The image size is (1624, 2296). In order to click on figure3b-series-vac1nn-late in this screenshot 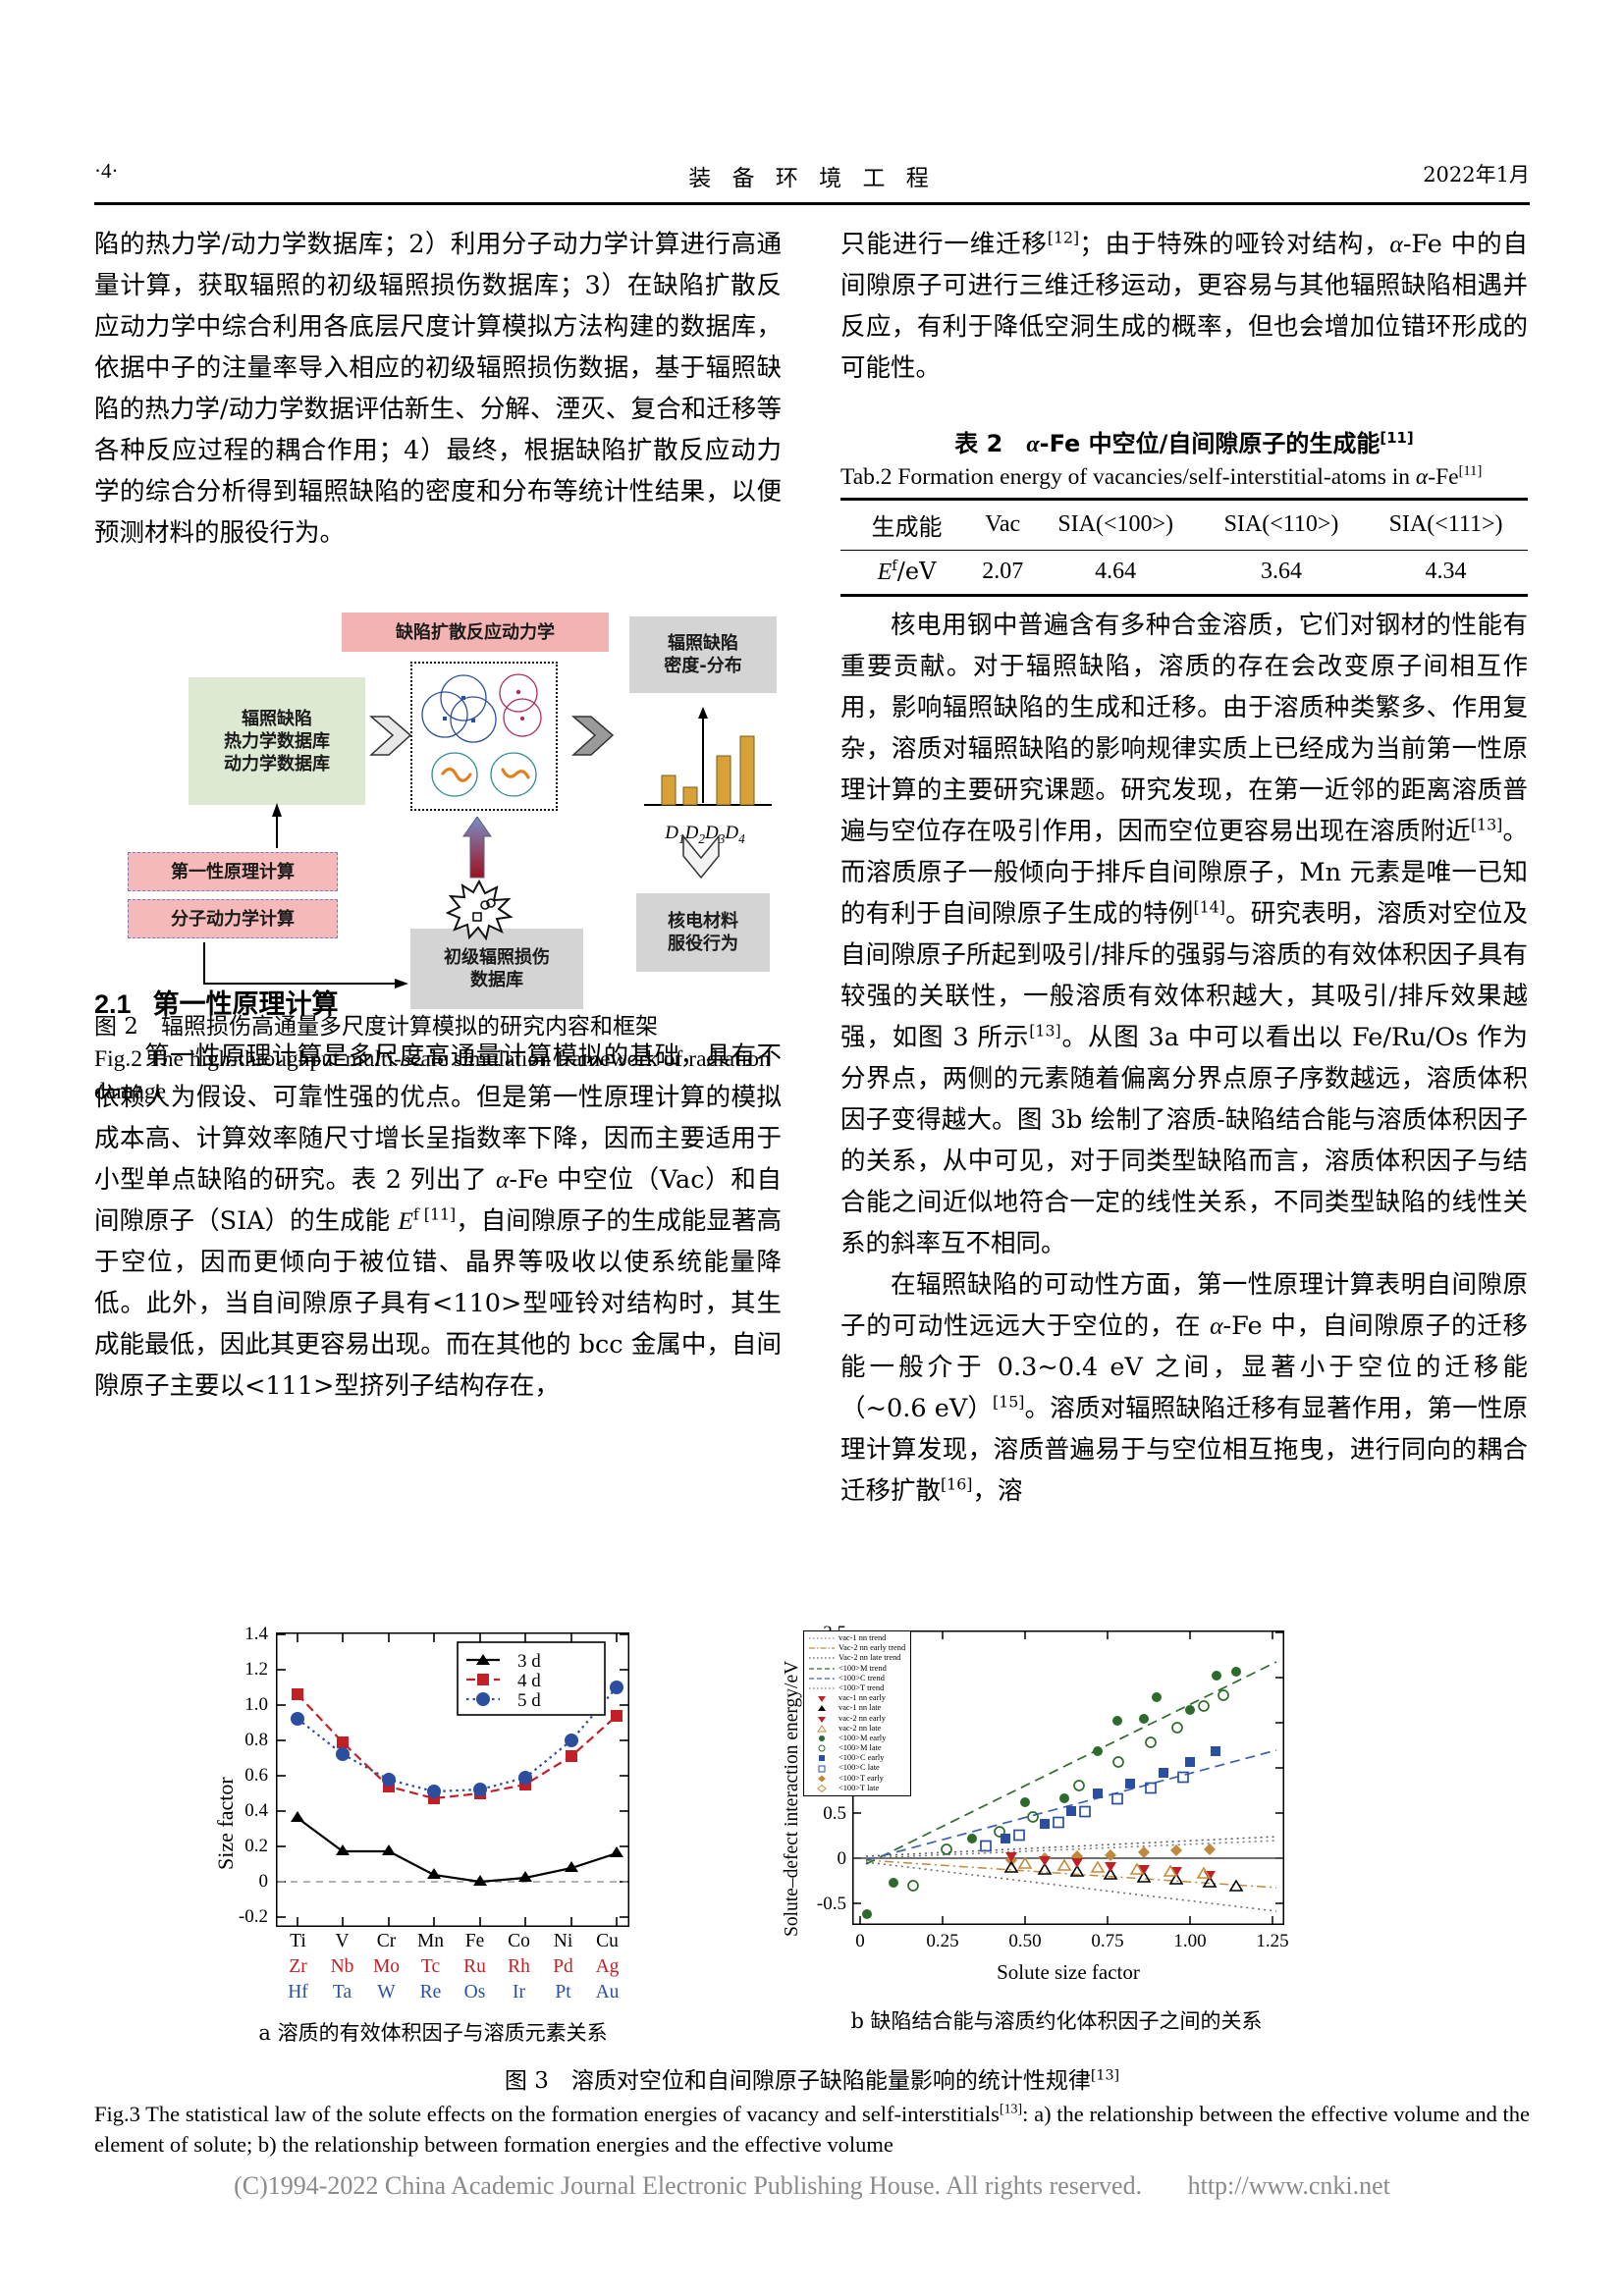, I will do `click(1123, 1876)`.